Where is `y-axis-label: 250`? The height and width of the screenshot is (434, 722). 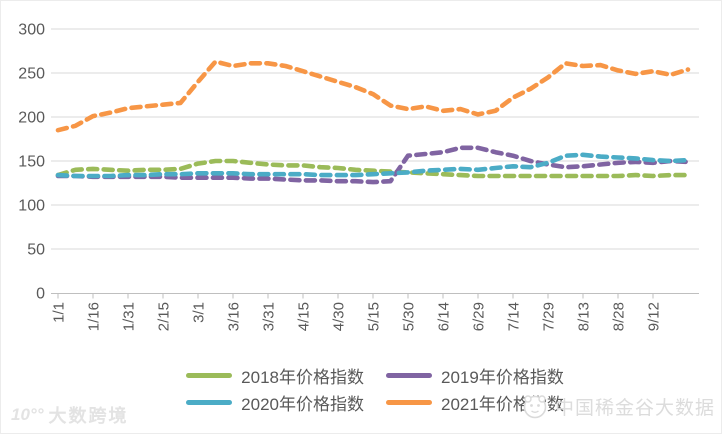 y-axis-label: 250 is located at coordinates (31, 74).